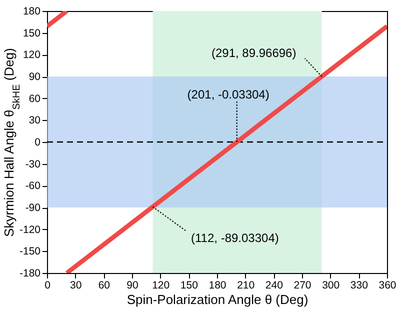 The image size is (399, 320). I want to click on x-tick-label: 240, so click(274, 286).